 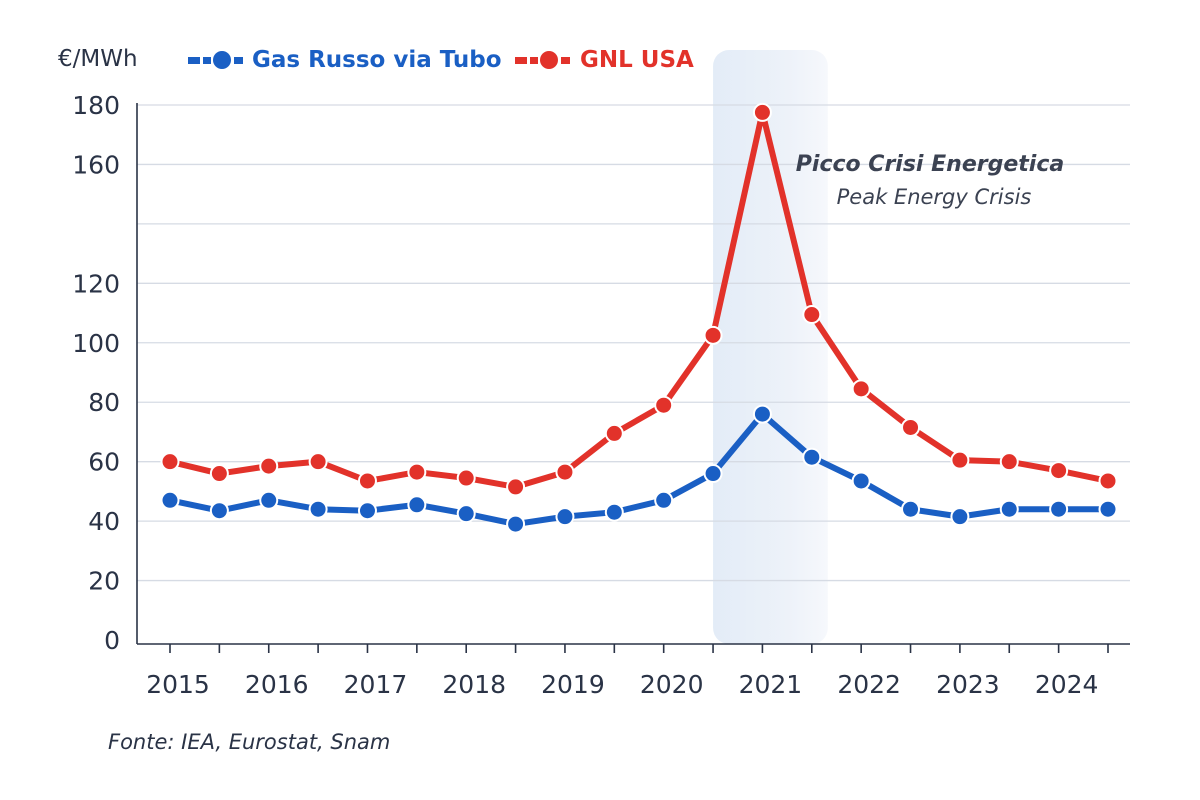 What do you see at coordinates (869, 684) in the screenshot?
I see `x-tick-label-2022: 2022` at bounding box center [869, 684].